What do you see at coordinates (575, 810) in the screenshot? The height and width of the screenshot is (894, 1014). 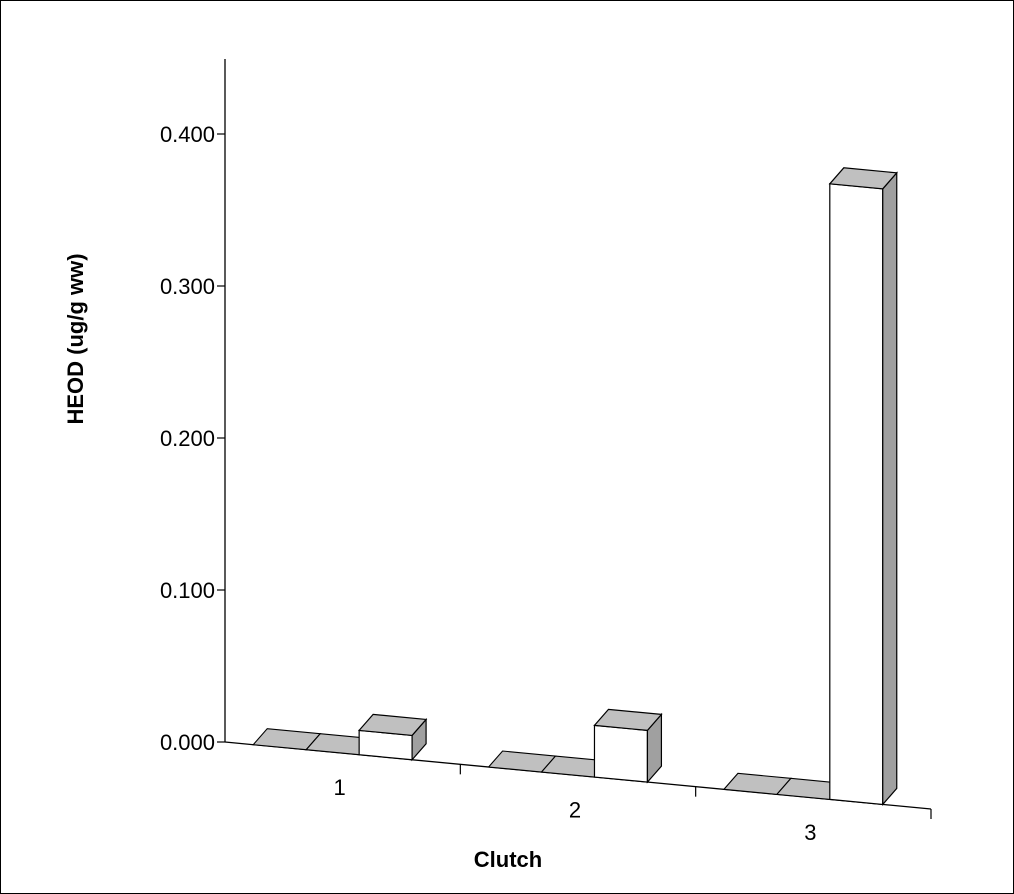 I see `x-tick-label: 2` at bounding box center [575, 810].